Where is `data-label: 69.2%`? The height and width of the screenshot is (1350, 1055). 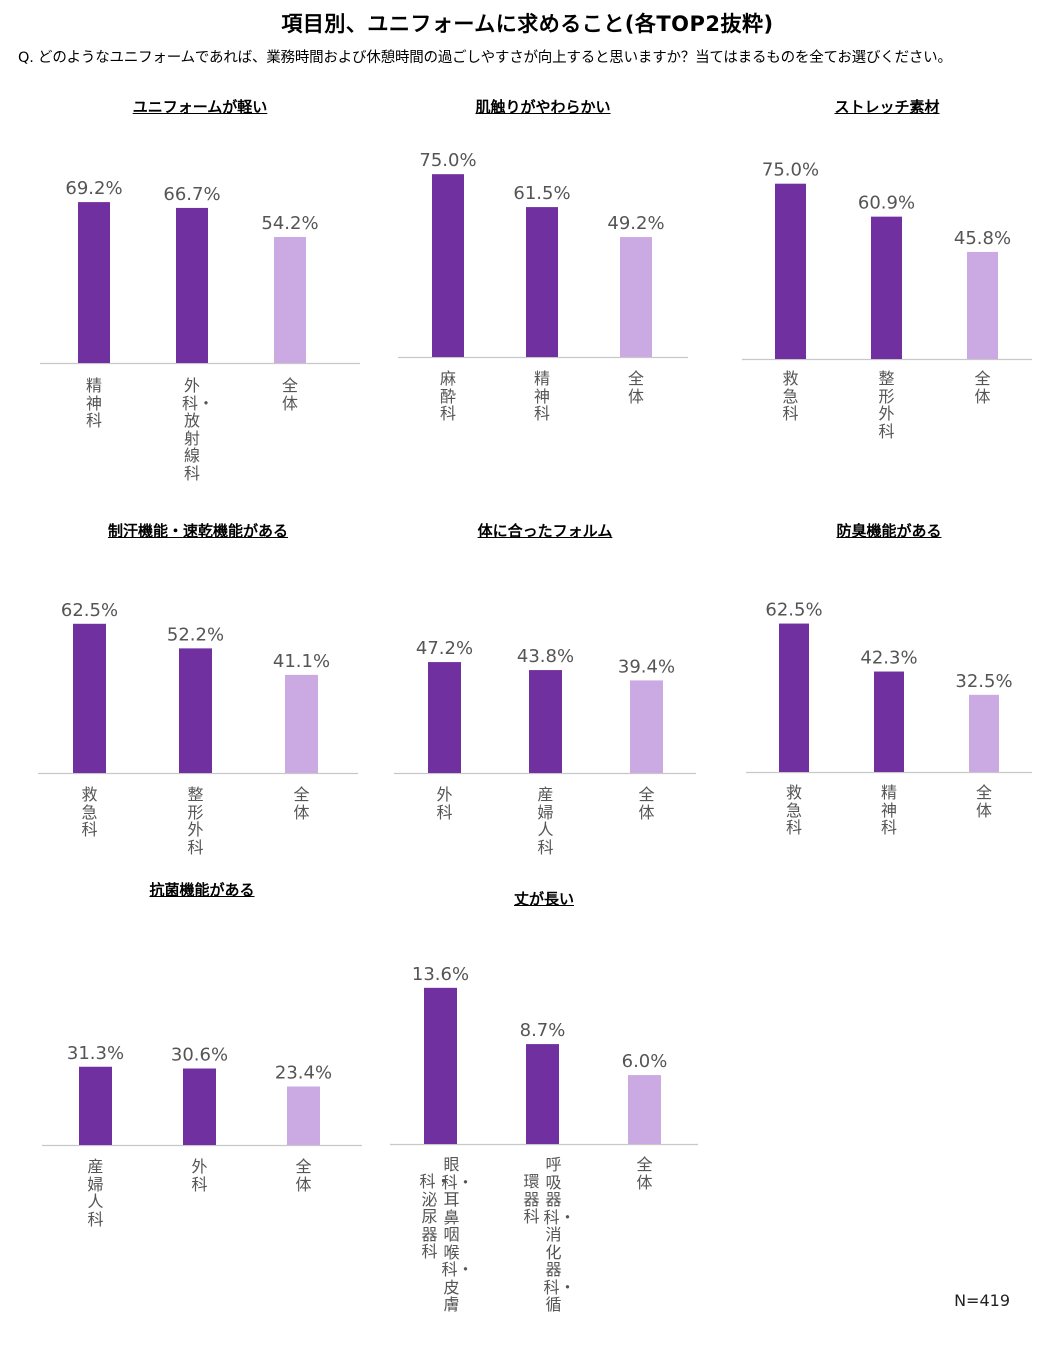 data-label: 69.2% is located at coordinates (93, 188).